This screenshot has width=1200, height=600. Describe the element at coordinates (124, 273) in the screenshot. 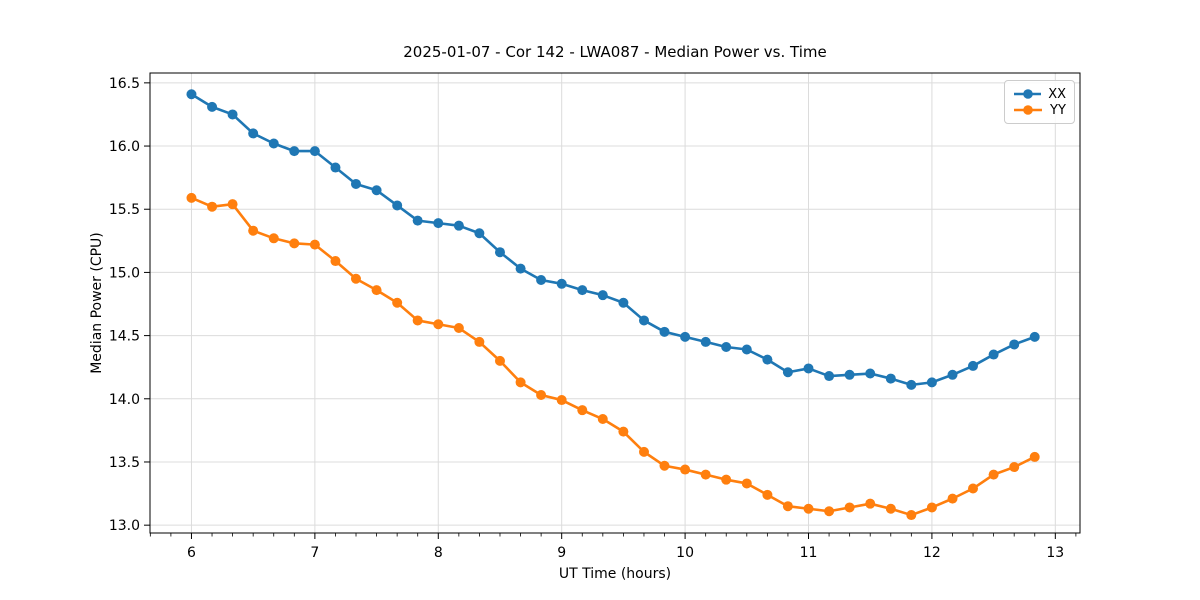

I see `y-tick-label: 15.0` at that location.